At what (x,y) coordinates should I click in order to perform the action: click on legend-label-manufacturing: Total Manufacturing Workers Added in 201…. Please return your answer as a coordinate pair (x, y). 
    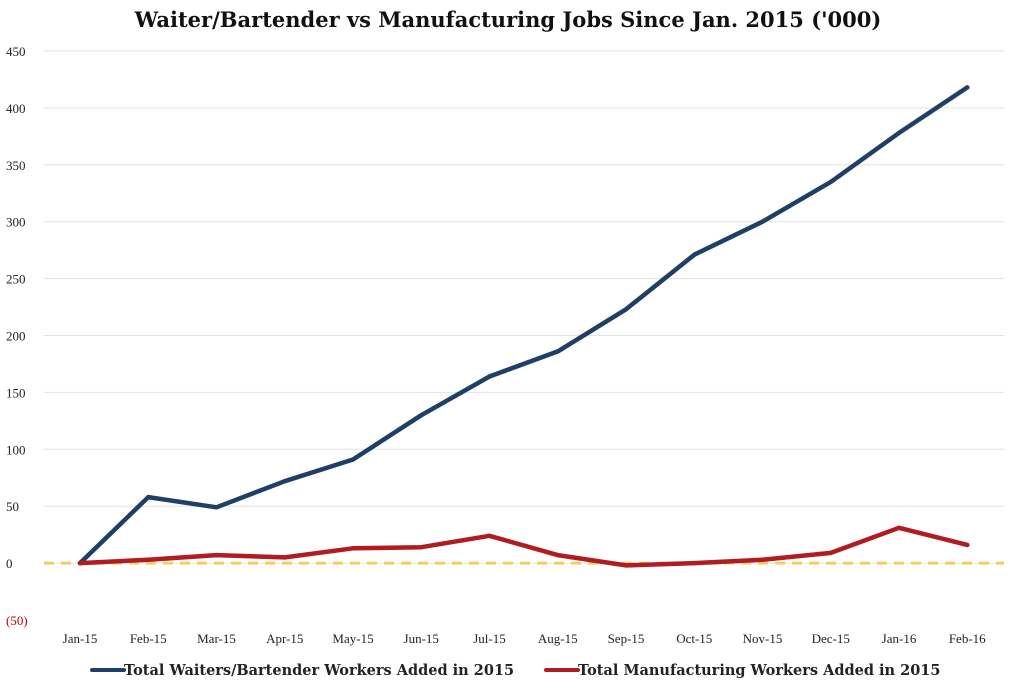
    Looking at the image, I should click on (759, 670).